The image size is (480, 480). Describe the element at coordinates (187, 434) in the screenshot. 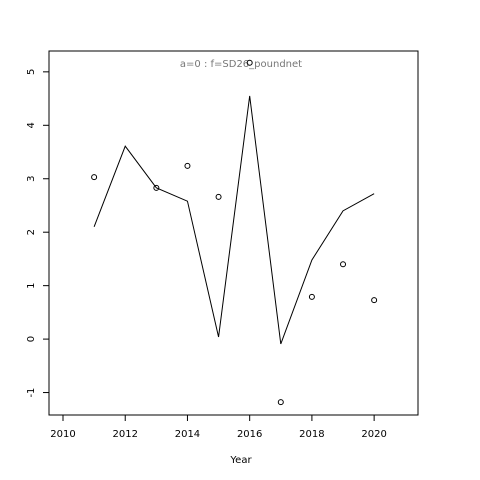

I see `x-tick-label: 2014` at that location.